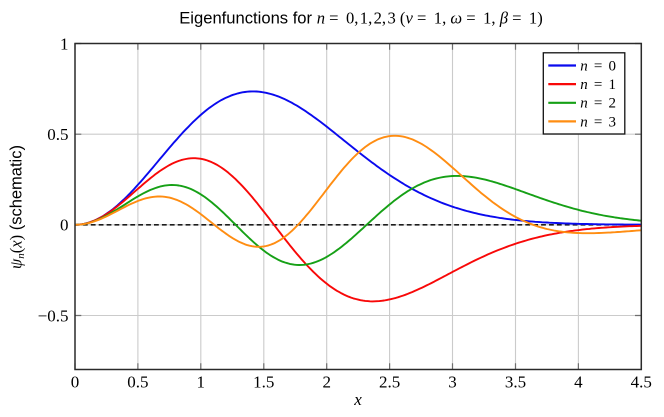 Image resolution: width=664 pixels, height=417 pixels. Describe the element at coordinates (53, 315) in the screenshot. I see `svg-text: −0.5` at that location.